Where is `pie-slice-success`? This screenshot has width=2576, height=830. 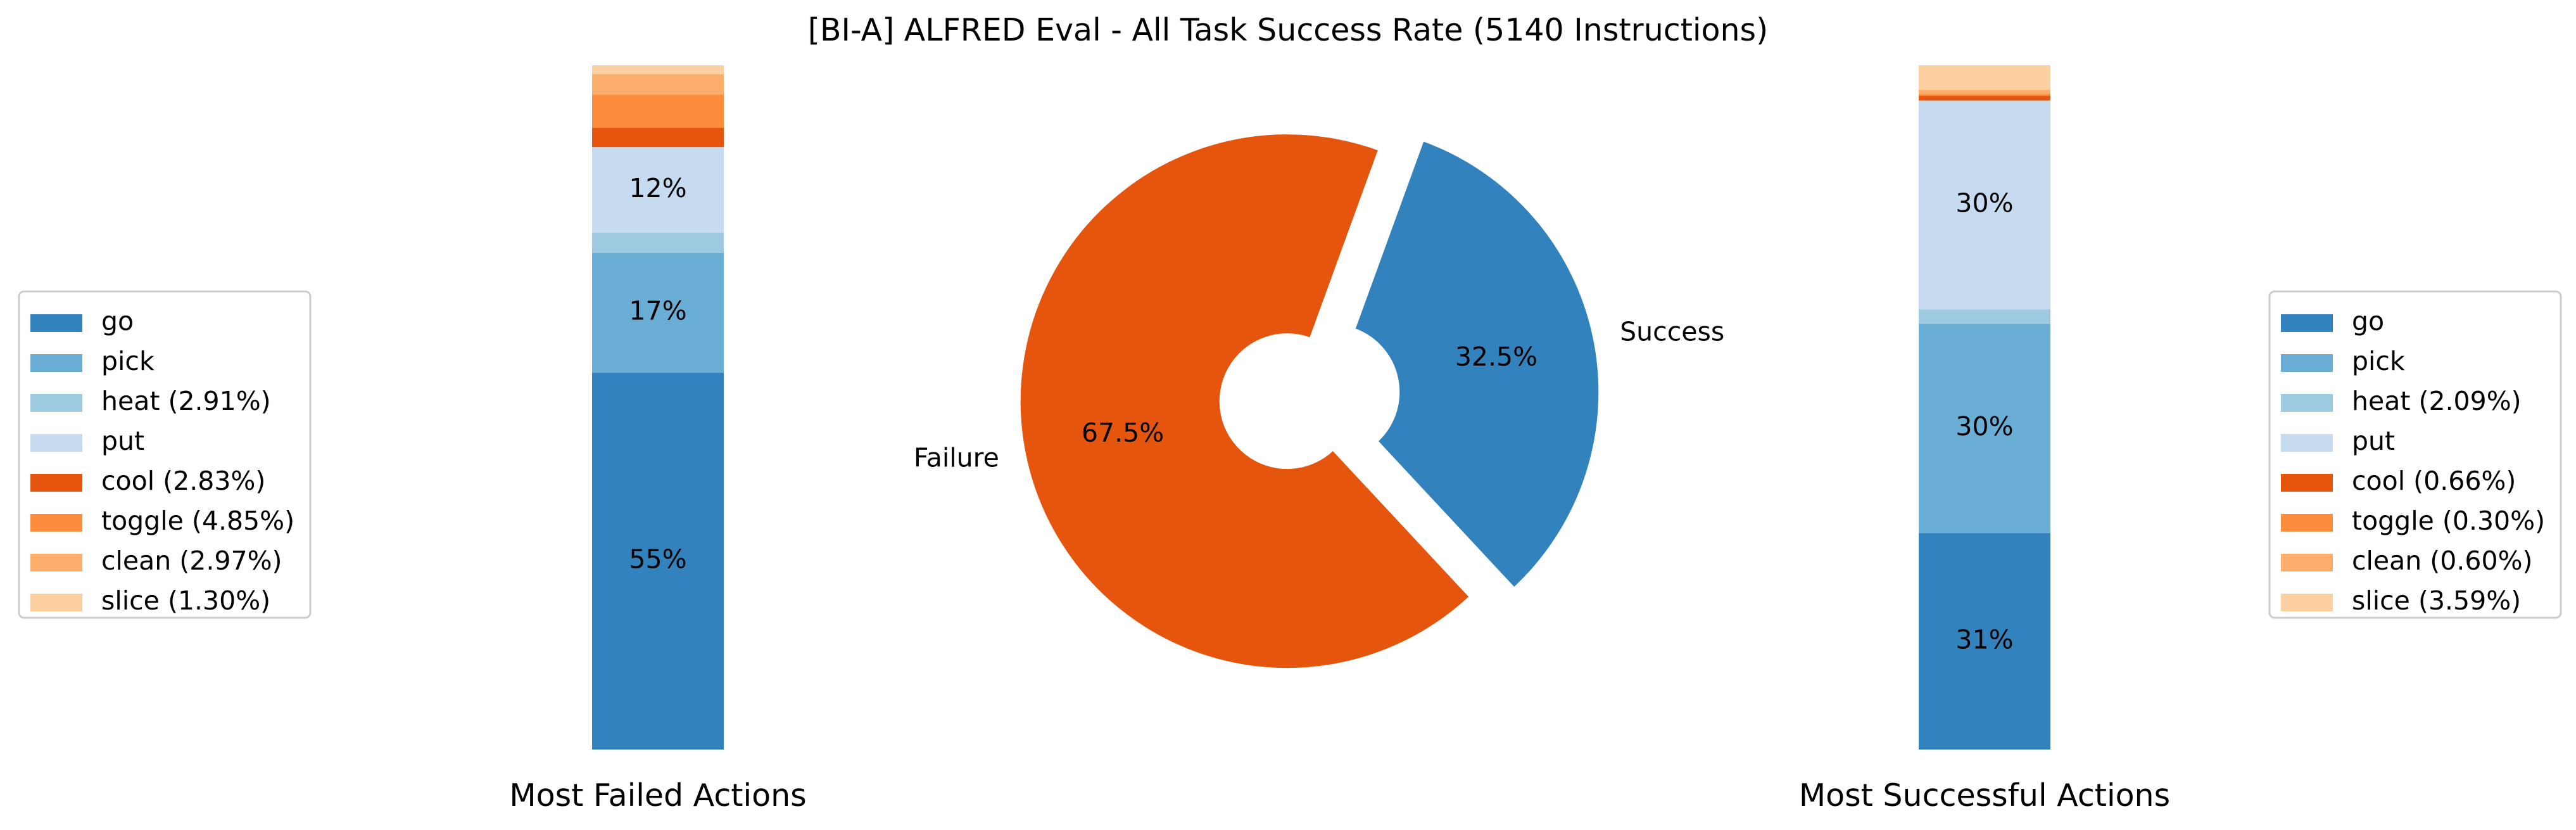
pie-slice-success is located at coordinates (1477, 364).